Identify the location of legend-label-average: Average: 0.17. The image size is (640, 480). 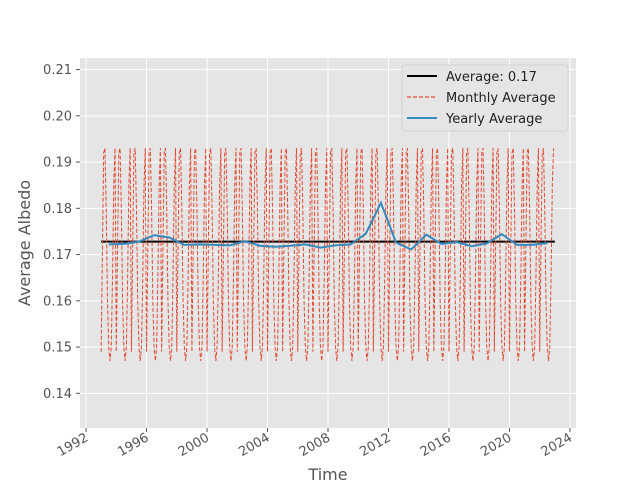
(491, 77).